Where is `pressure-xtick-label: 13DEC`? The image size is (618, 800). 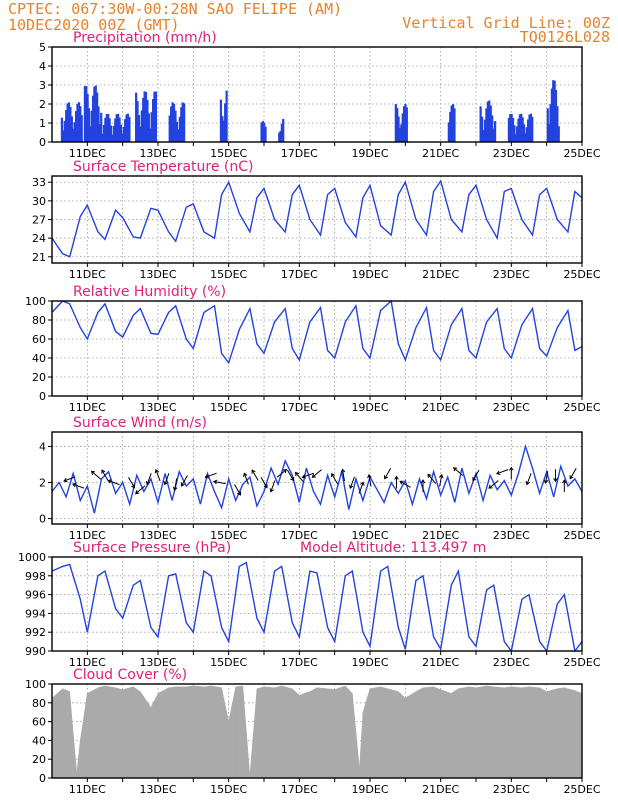
pressure-xtick-label: 13DEC is located at coordinates (157, 662).